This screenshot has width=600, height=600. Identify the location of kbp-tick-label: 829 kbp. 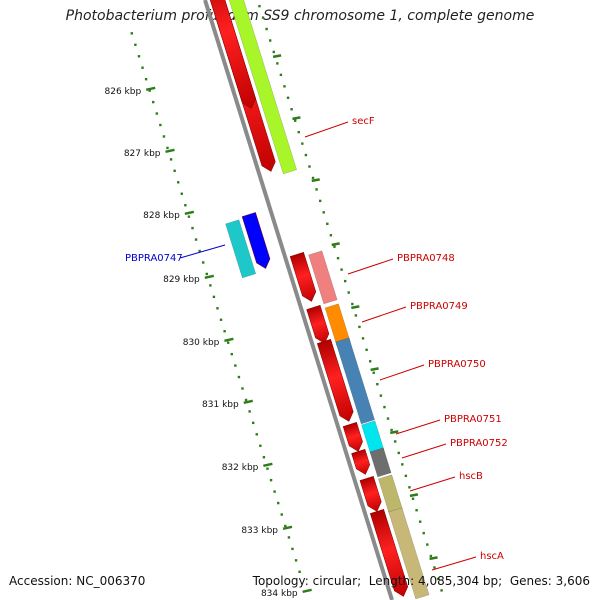
(181, 280).